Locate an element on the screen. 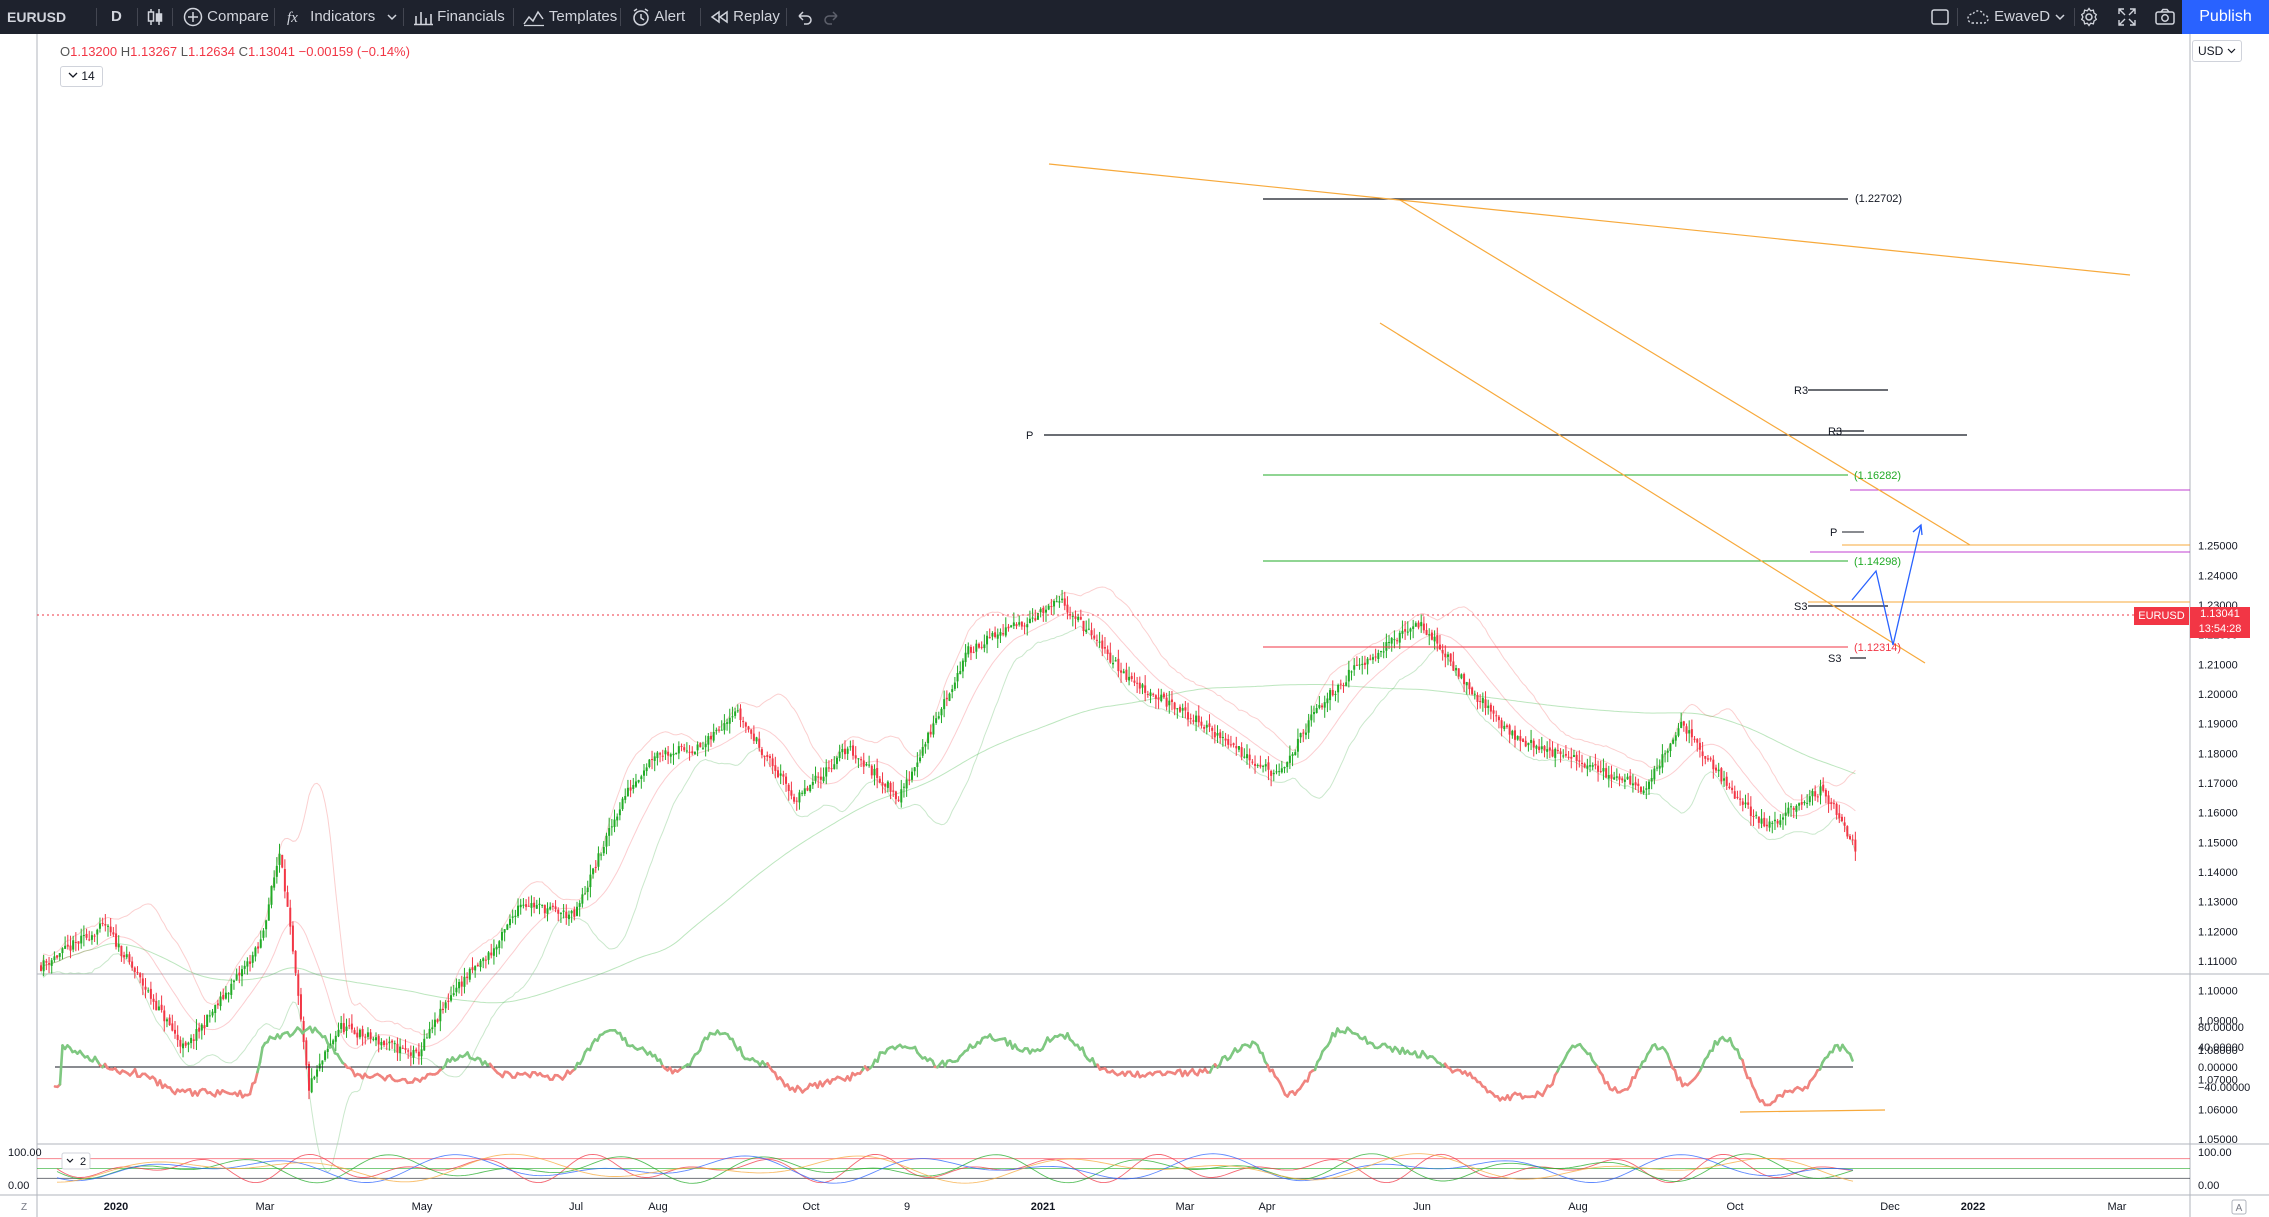  open-label: O is located at coordinates (65, 51).